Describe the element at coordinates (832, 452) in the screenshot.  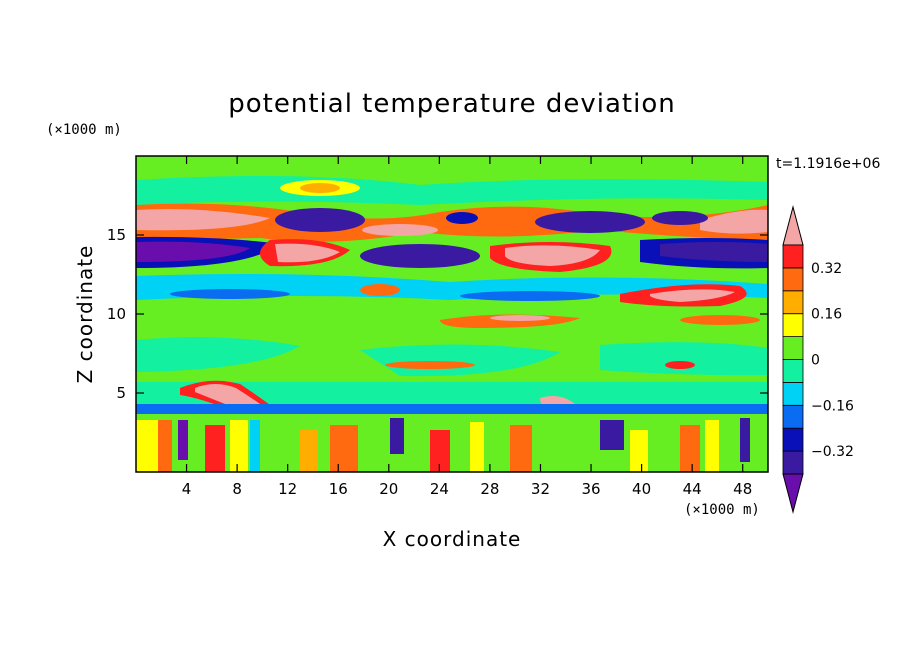
I see `colorbar-label: −0.32` at that location.